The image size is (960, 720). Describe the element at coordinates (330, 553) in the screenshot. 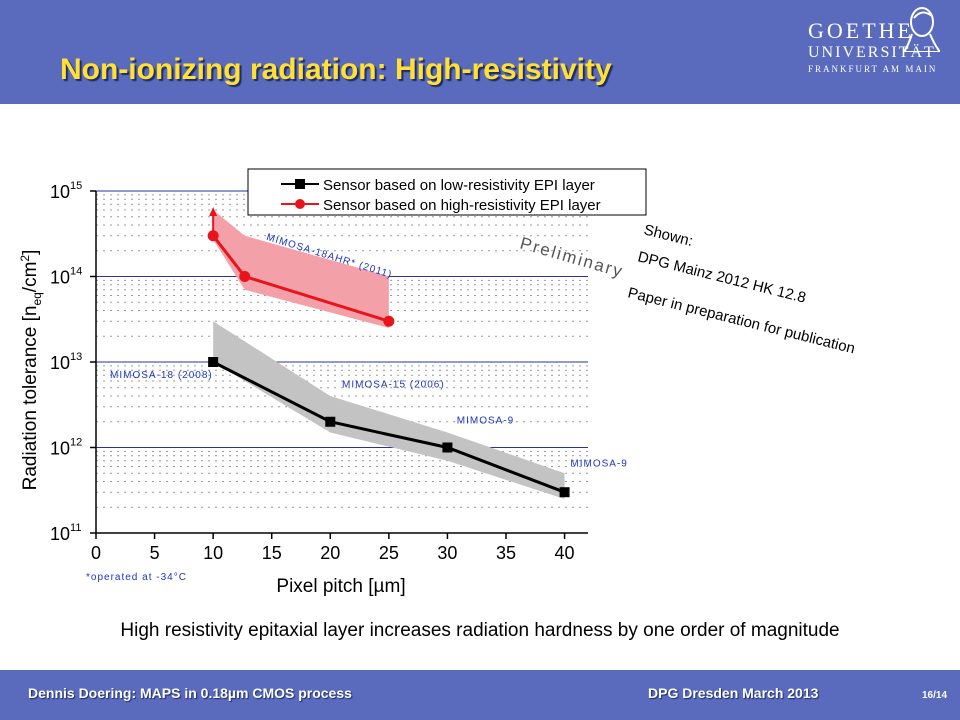

I see `x-tick-label: 20` at that location.